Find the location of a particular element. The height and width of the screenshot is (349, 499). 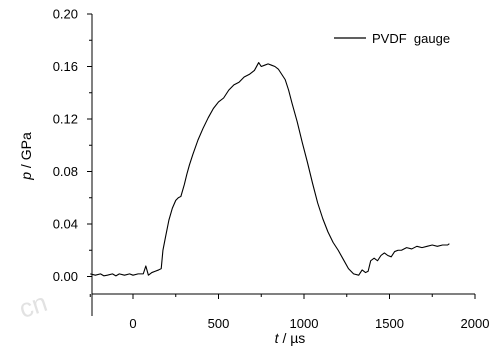

y-tick-label: 0.12 is located at coordinates (65, 119).